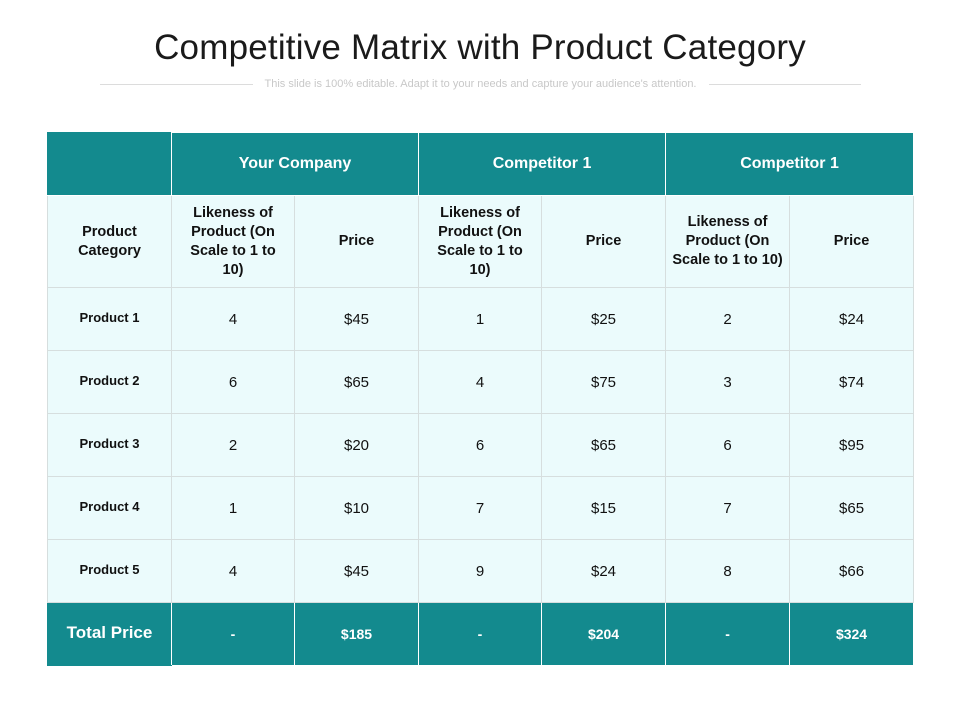 The width and height of the screenshot is (960, 720). What do you see at coordinates (852, 634) in the screenshot?
I see `total-cell: $324` at bounding box center [852, 634].